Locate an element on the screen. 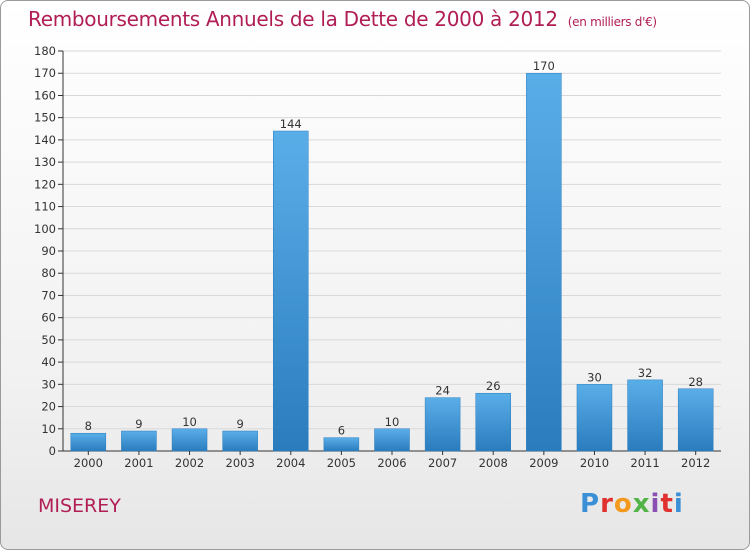  x-tick-label: 2000 is located at coordinates (88, 463).